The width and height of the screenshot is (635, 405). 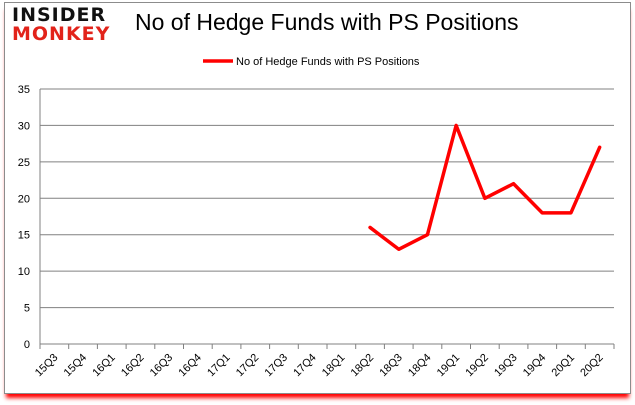 I want to click on x-tick-label: 16Q4, so click(x=190, y=366).